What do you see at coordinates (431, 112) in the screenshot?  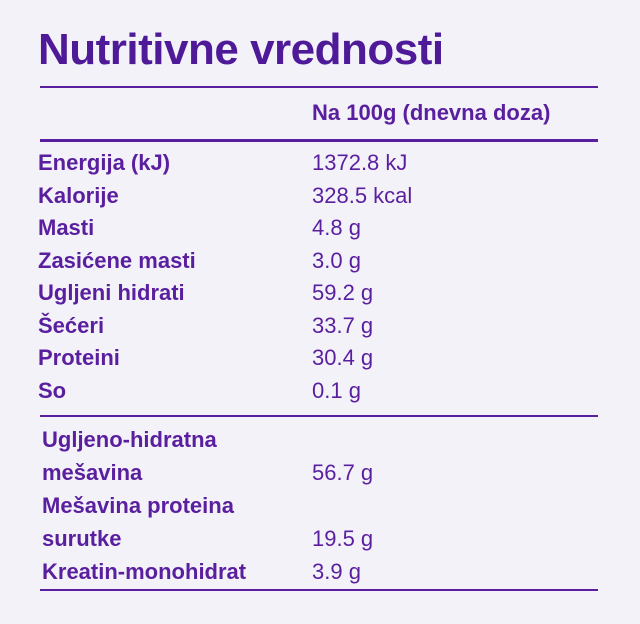 I see `column-header: Na 100g (dnevna doza)` at bounding box center [431, 112].